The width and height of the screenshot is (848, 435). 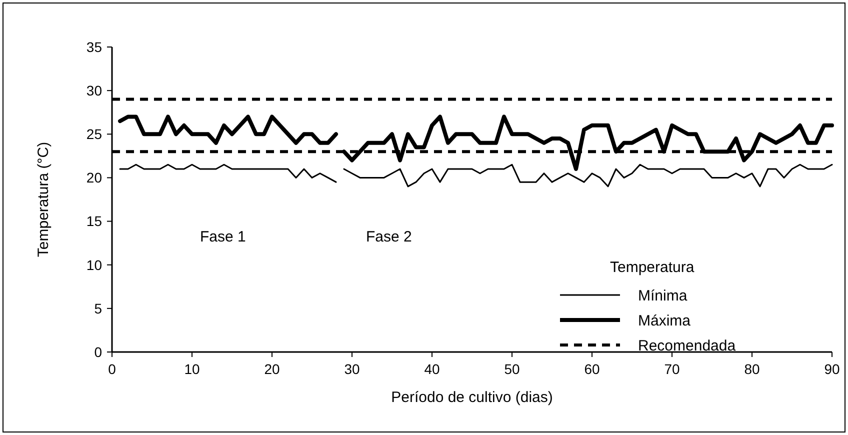 What do you see at coordinates (752, 369) in the screenshot?
I see `x-tick-label: 80` at bounding box center [752, 369].